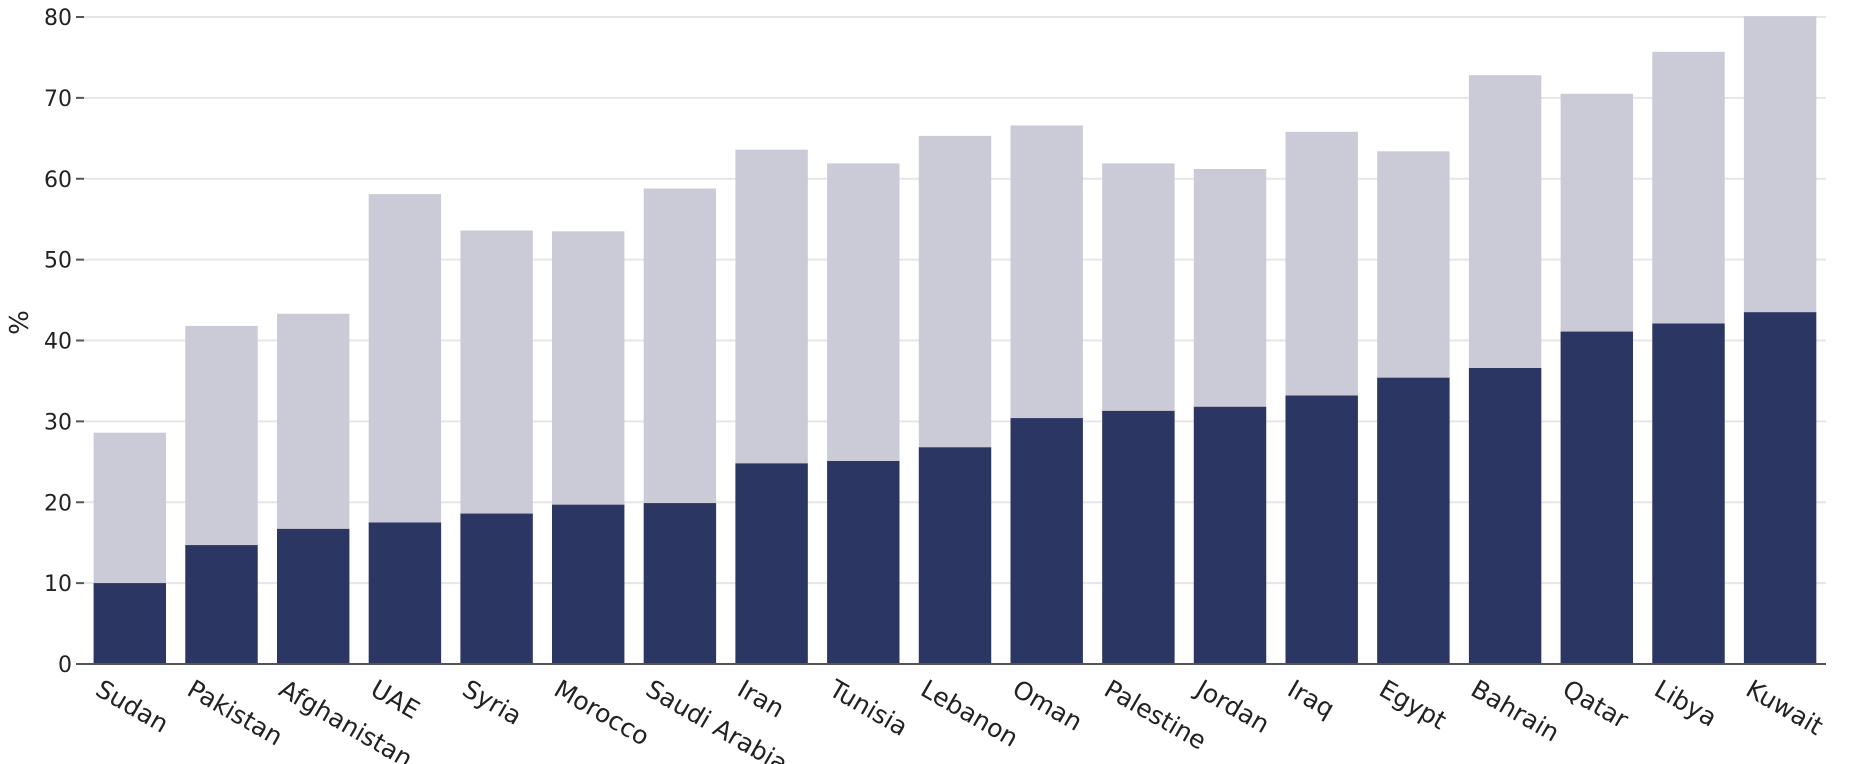 This screenshot has width=1854, height=764. Describe the element at coordinates (395, 699) in the screenshot. I see `x-tick-label: UAE` at that location.